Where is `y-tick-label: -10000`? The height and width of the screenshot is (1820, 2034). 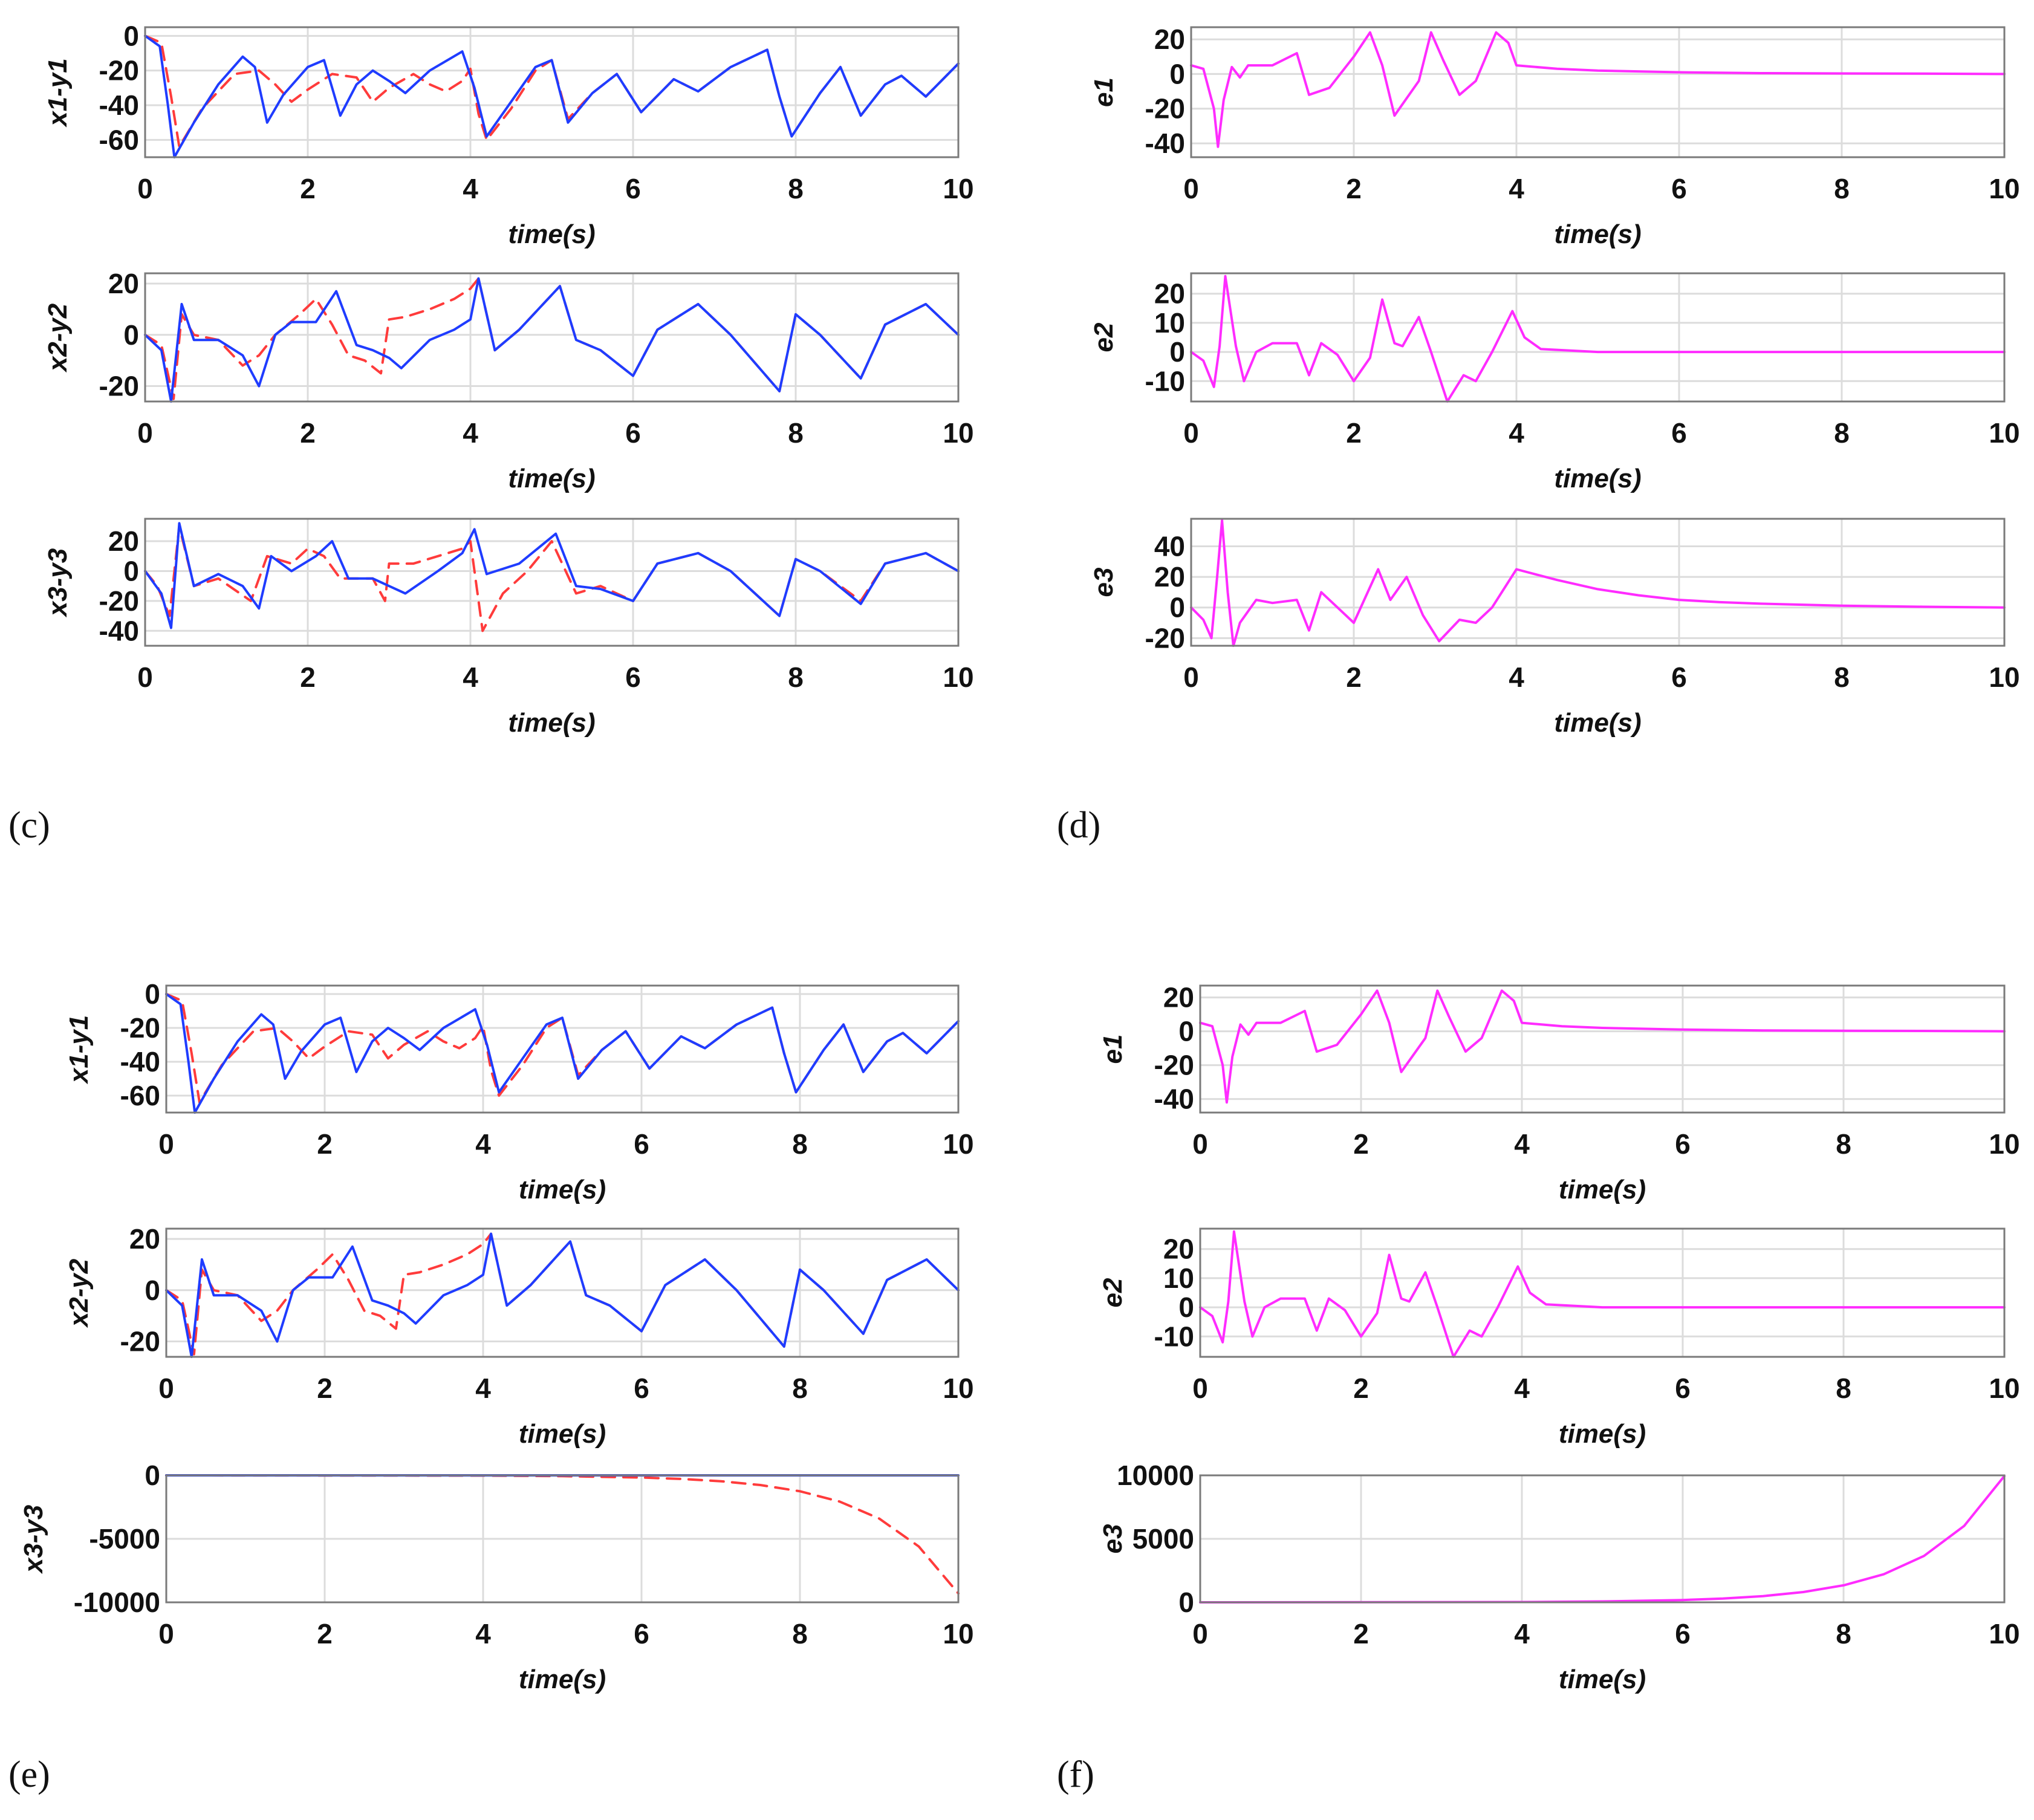
y-tick-label: -10000 is located at coordinates (117, 1602).